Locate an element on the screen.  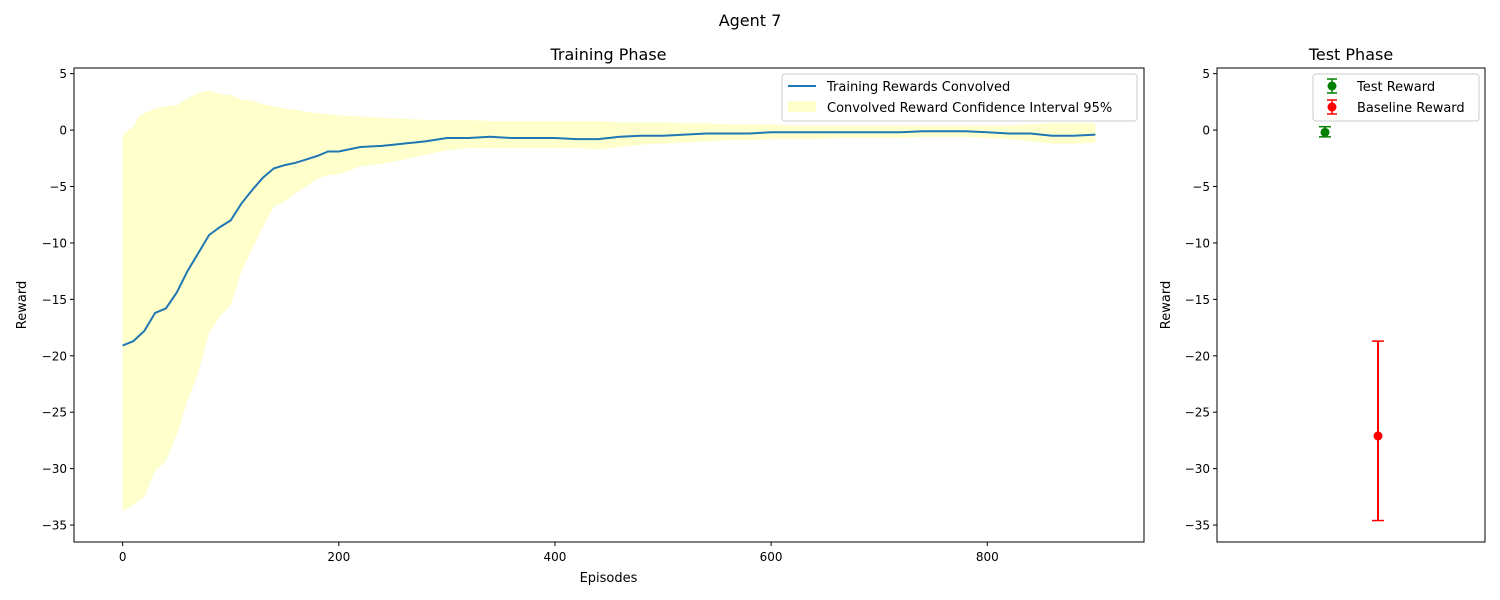
legend-band-label: Convolved Reward Confidence Interval 95% is located at coordinates (969, 108).